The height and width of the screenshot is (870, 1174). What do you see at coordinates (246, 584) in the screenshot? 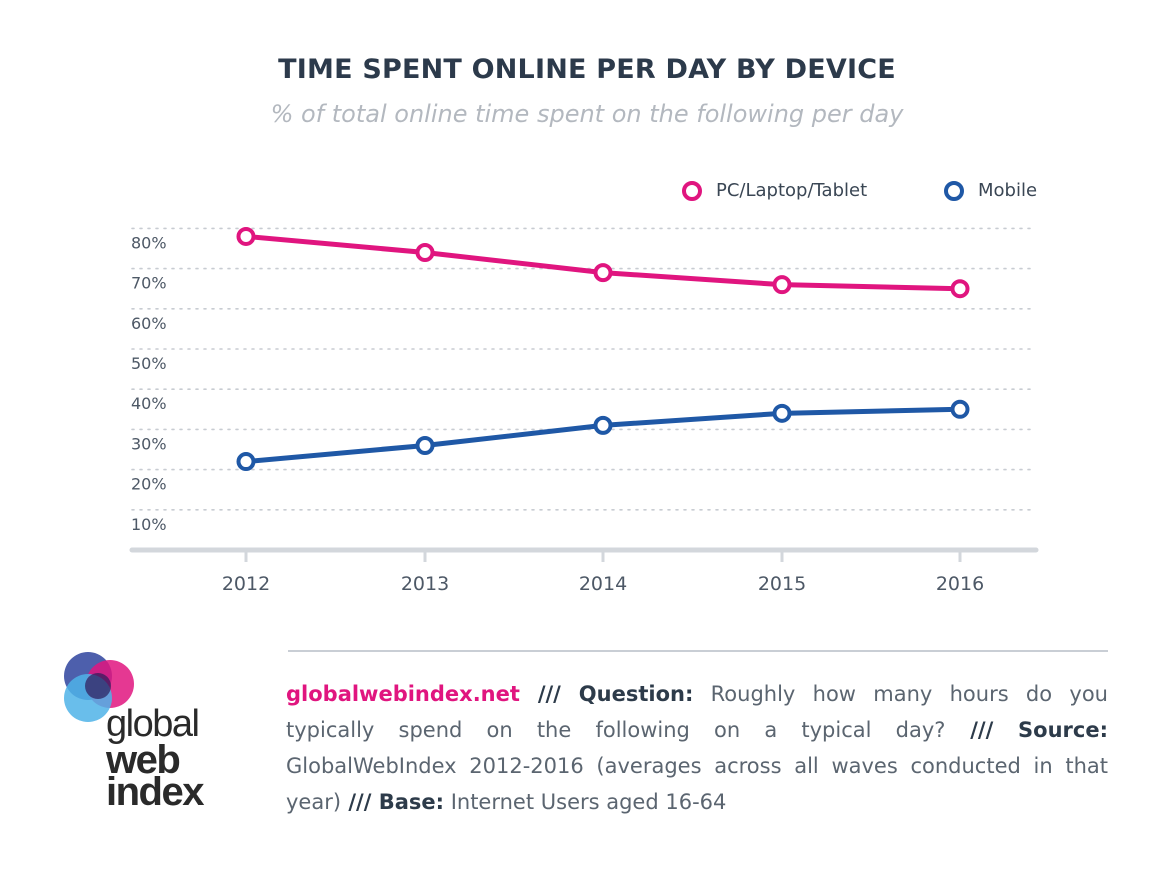
I see `x-tick-label: 2012` at bounding box center [246, 584].